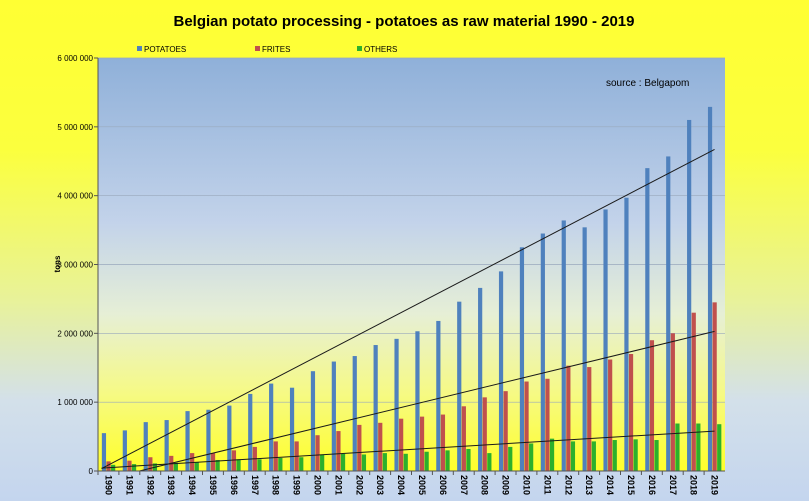 Image resolution: width=809 pixels, height=501 pixels. I want to click on bar-potatoes-1997, so click(250, 432).